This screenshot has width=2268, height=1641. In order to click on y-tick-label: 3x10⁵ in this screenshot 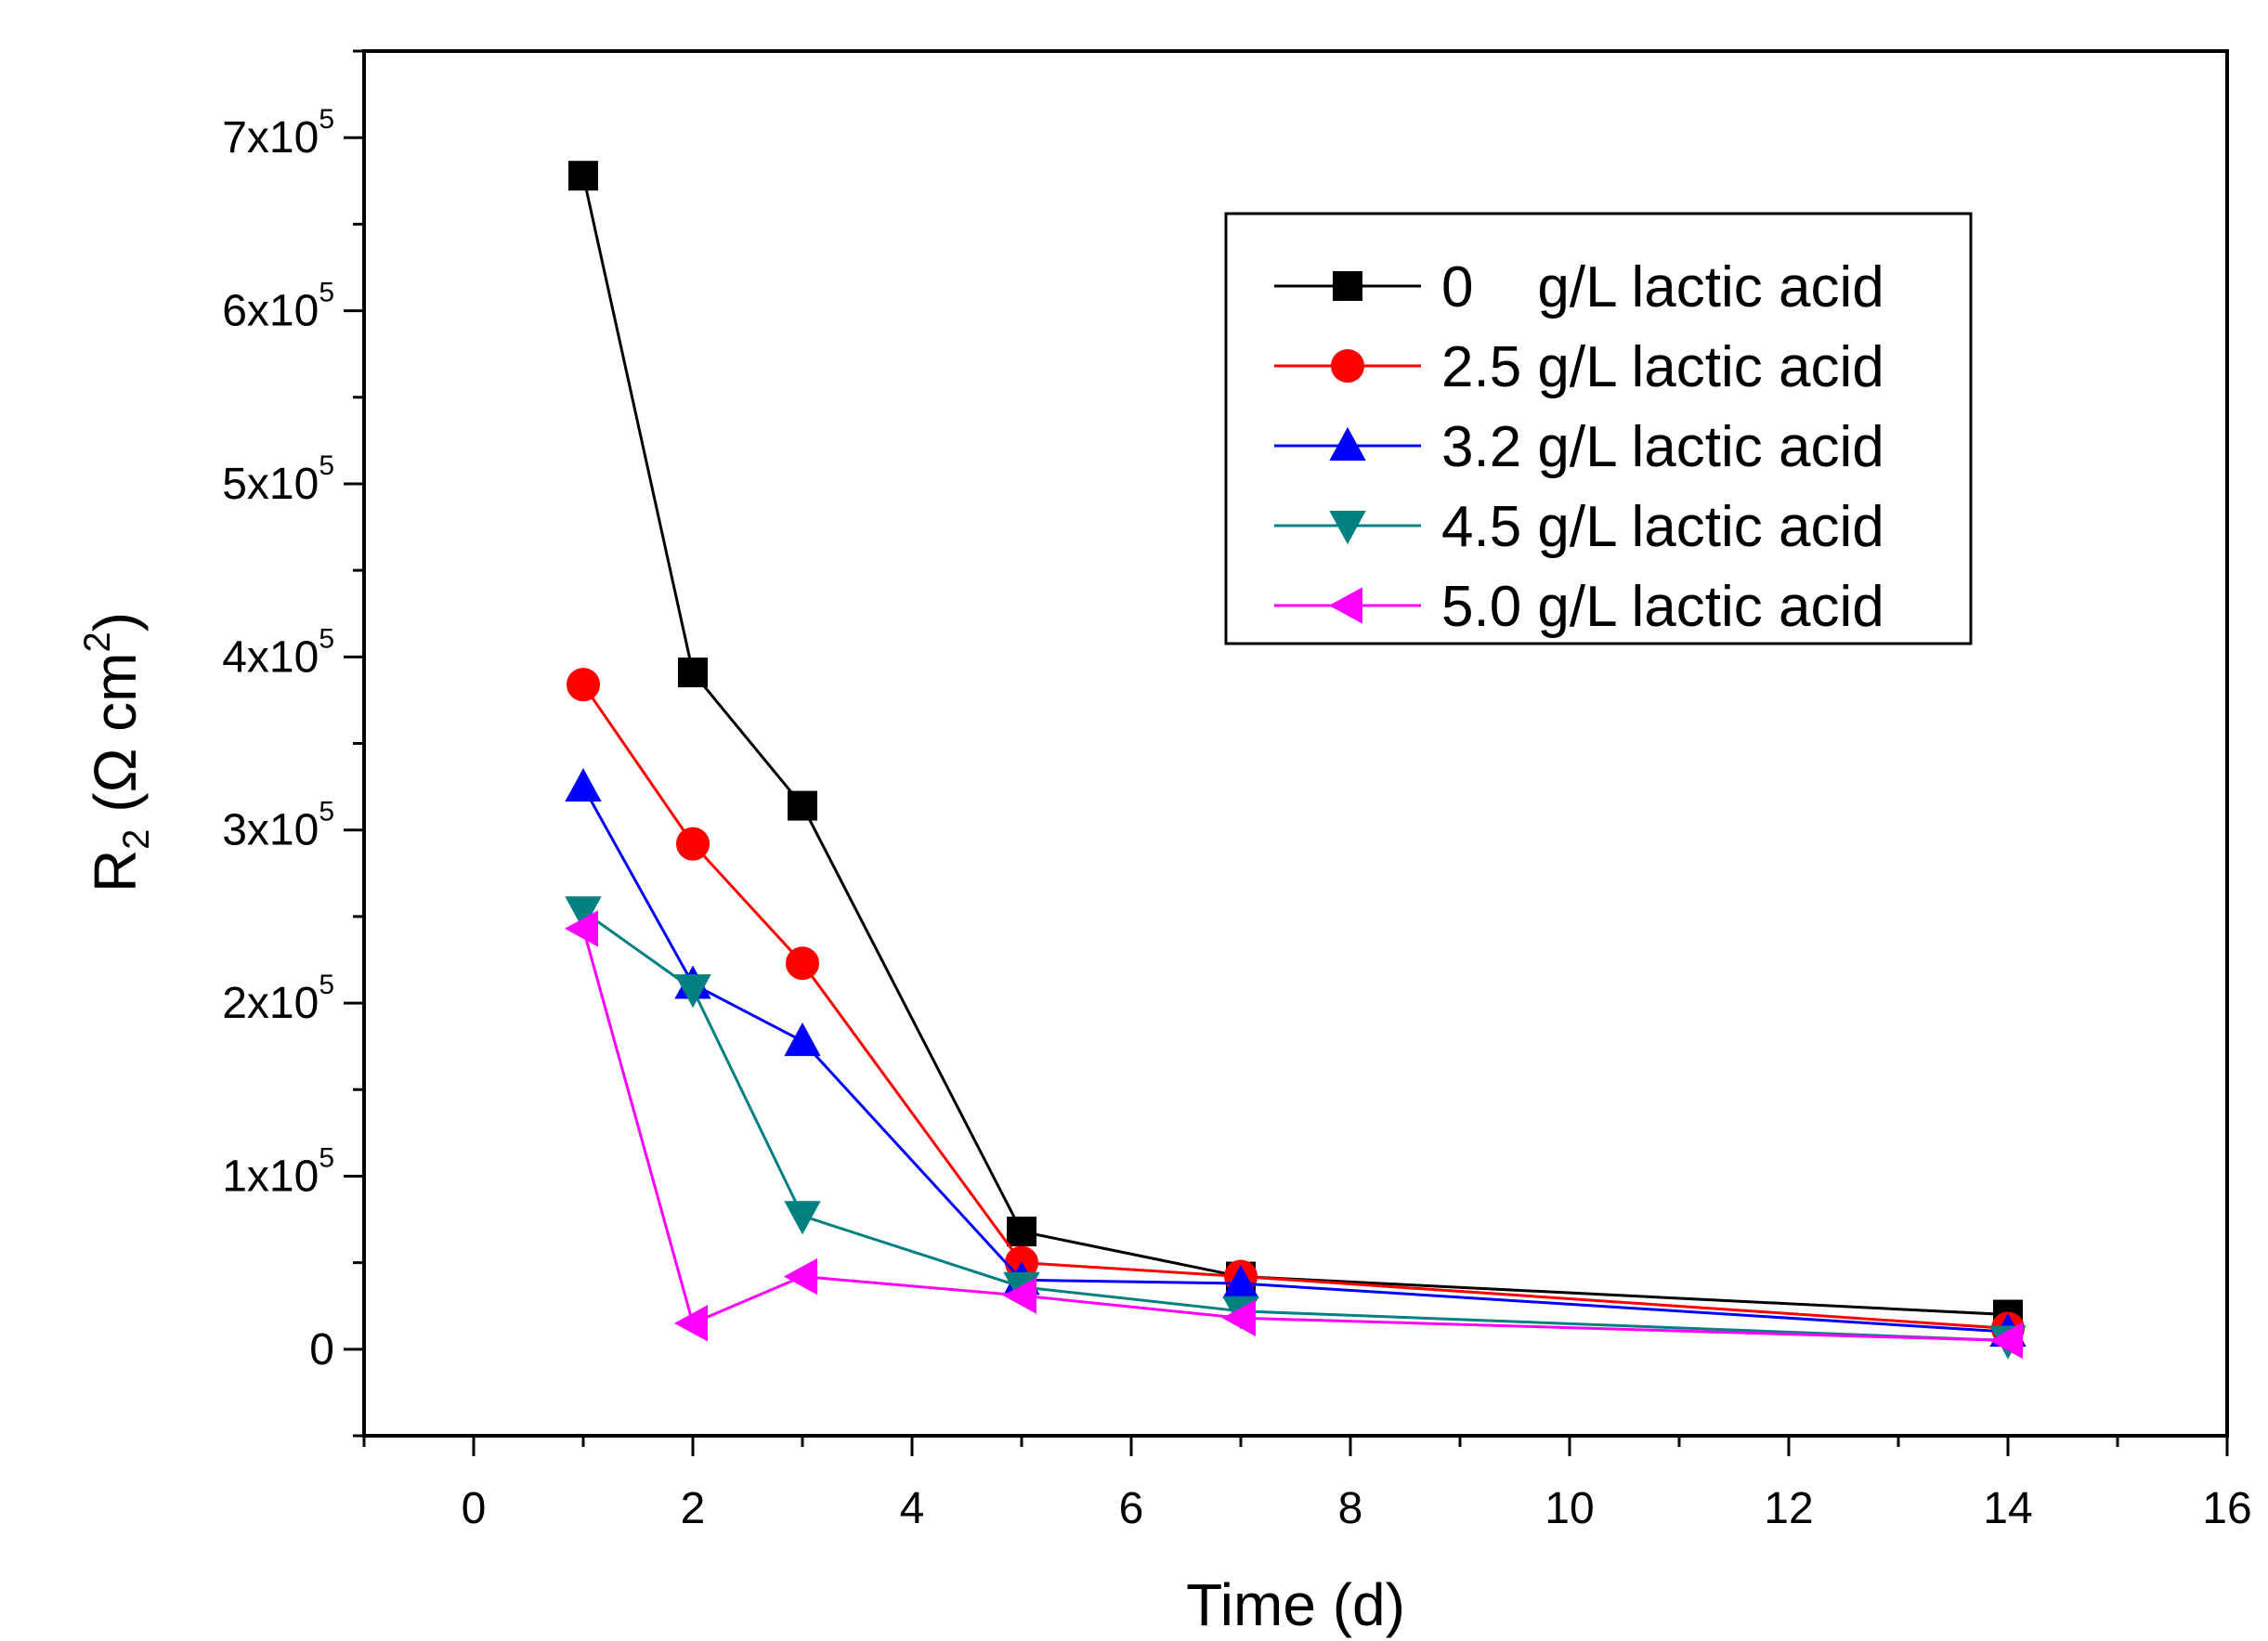, I will do `click(278, 826)`.